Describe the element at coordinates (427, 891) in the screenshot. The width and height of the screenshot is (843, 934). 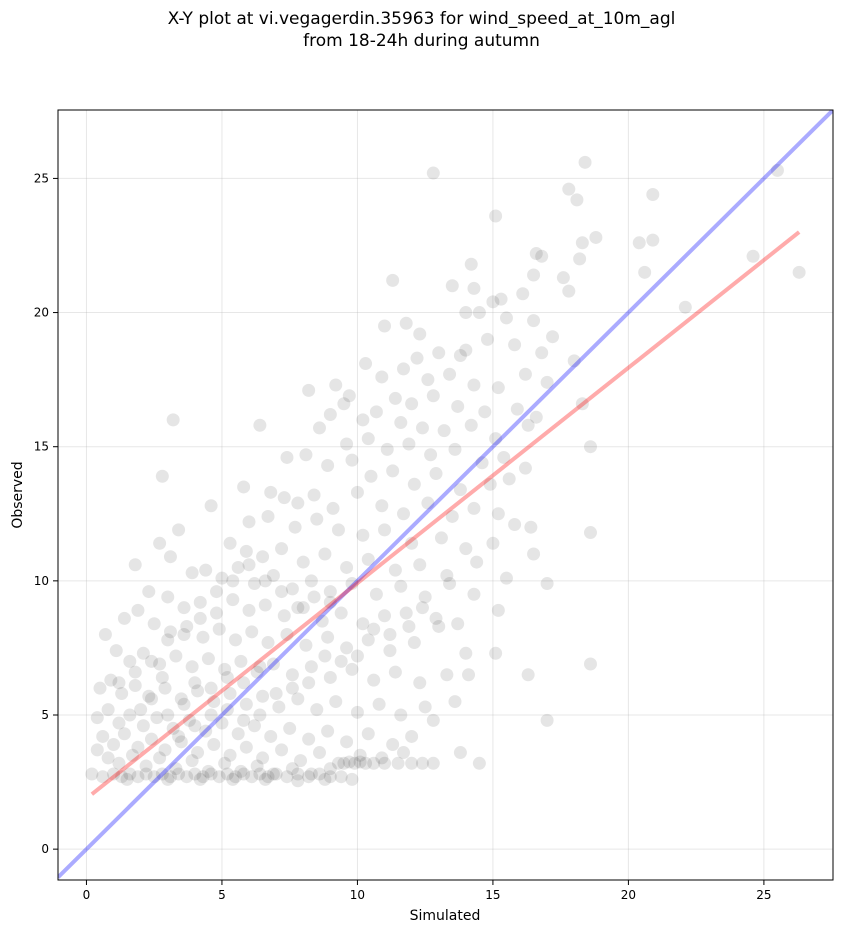
I see `x-axis-ticks: 0 5 10 15 20 25` at that location.